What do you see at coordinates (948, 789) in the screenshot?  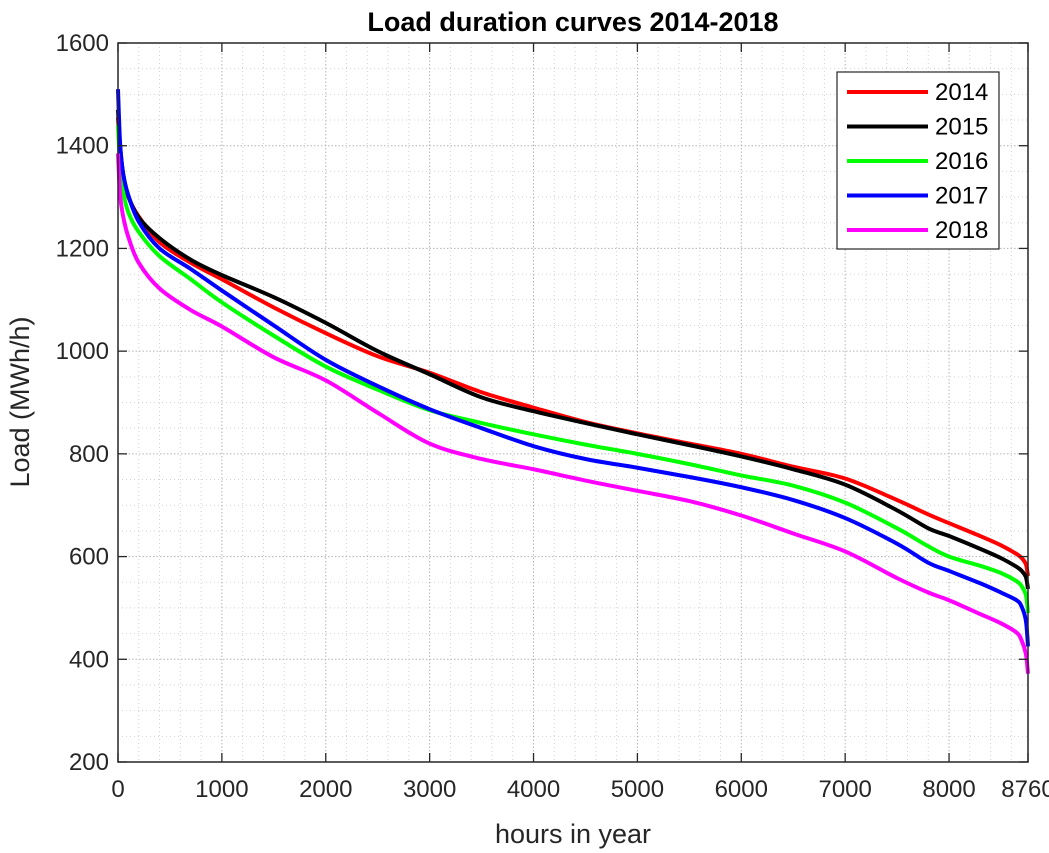 I see `x-tick-label: 8000` at bounding box center [948, 789].